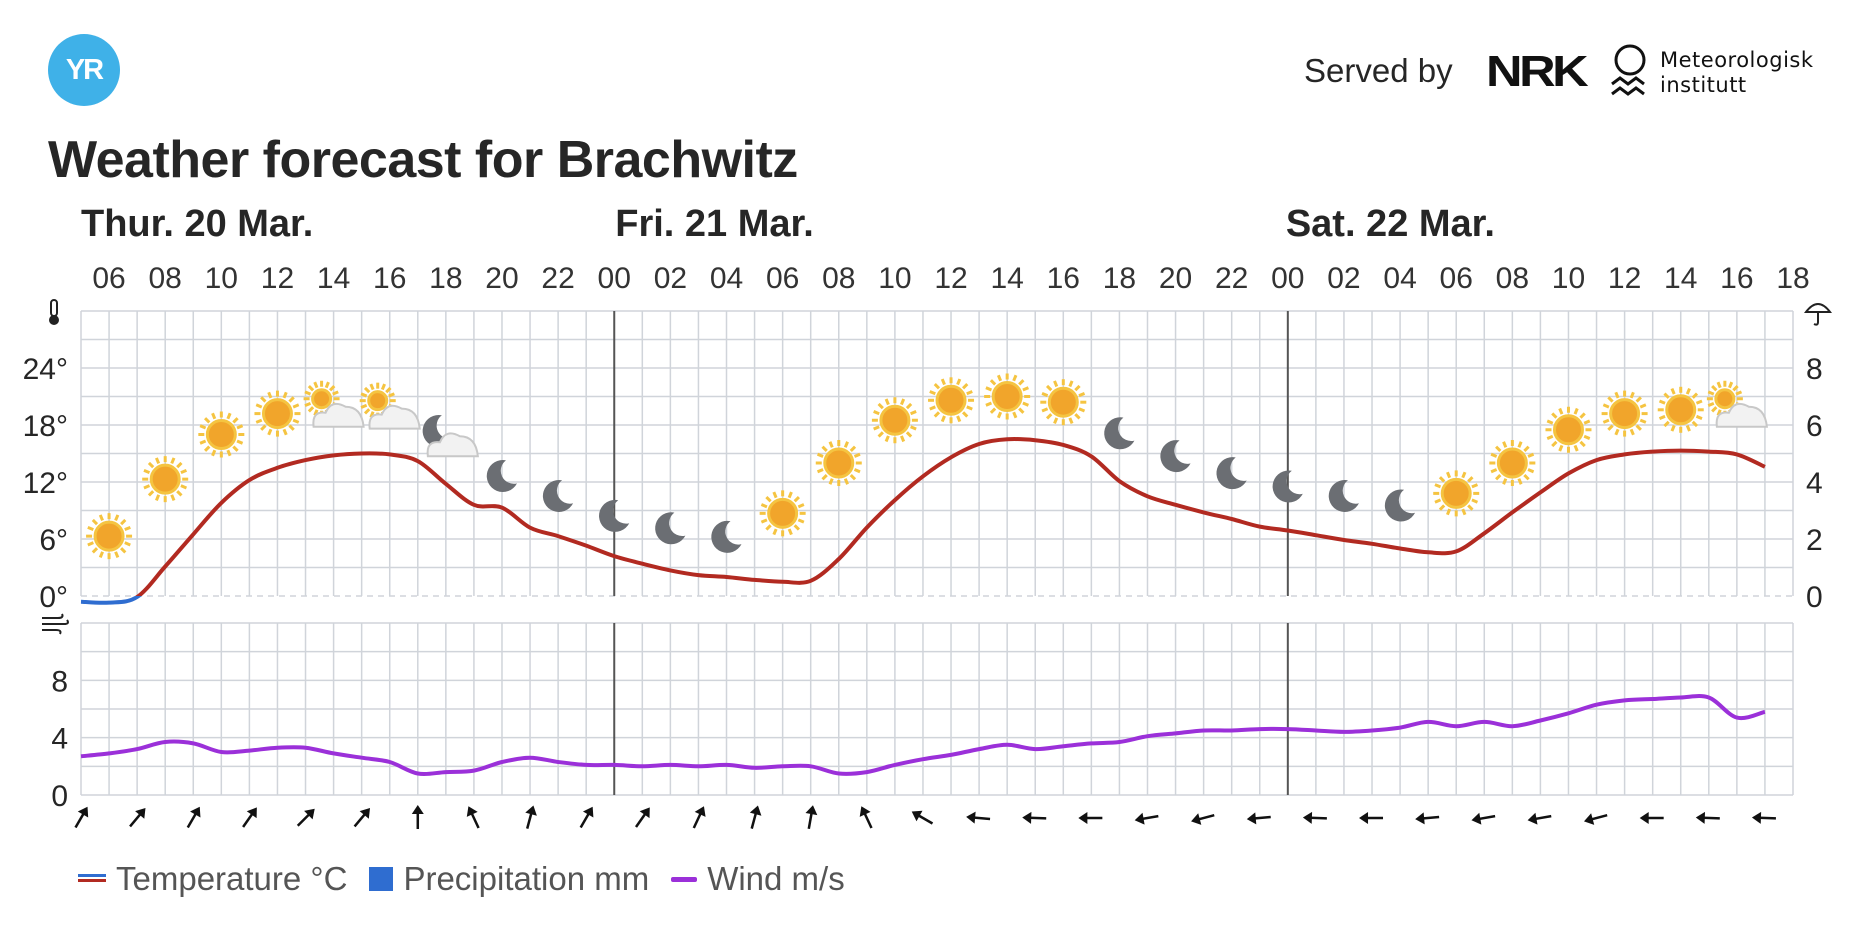 The image size is (1850, 944). What do you see at coordinates (232, 878) in the screenshot?
I see `legend-label-temperature: Temperature °C` at bounding box center [232, 878].